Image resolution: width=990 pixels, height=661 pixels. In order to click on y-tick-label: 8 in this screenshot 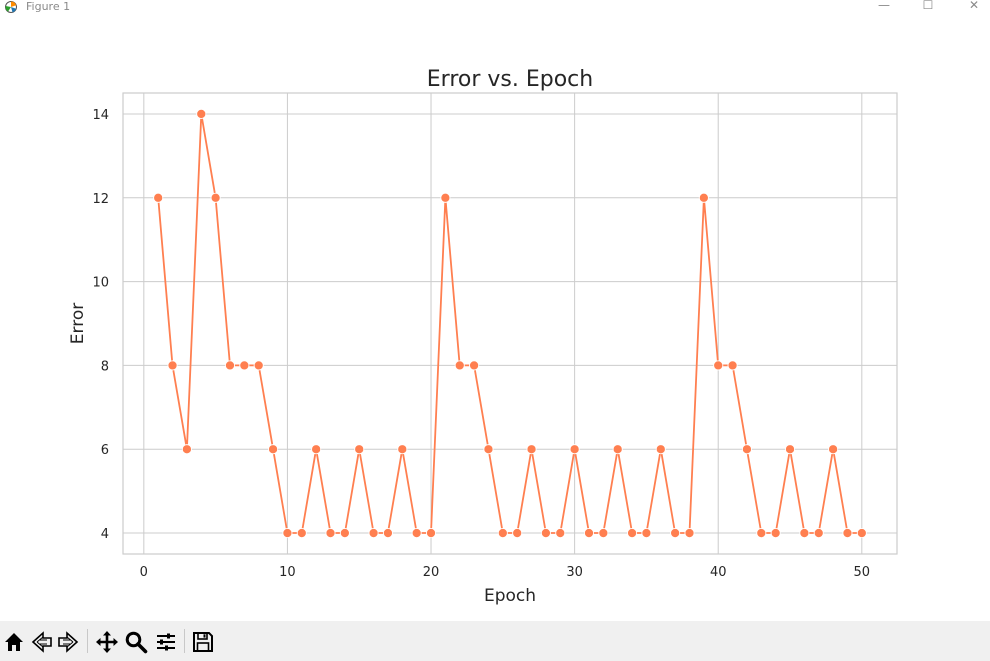, I will do `click(105, 366)`.